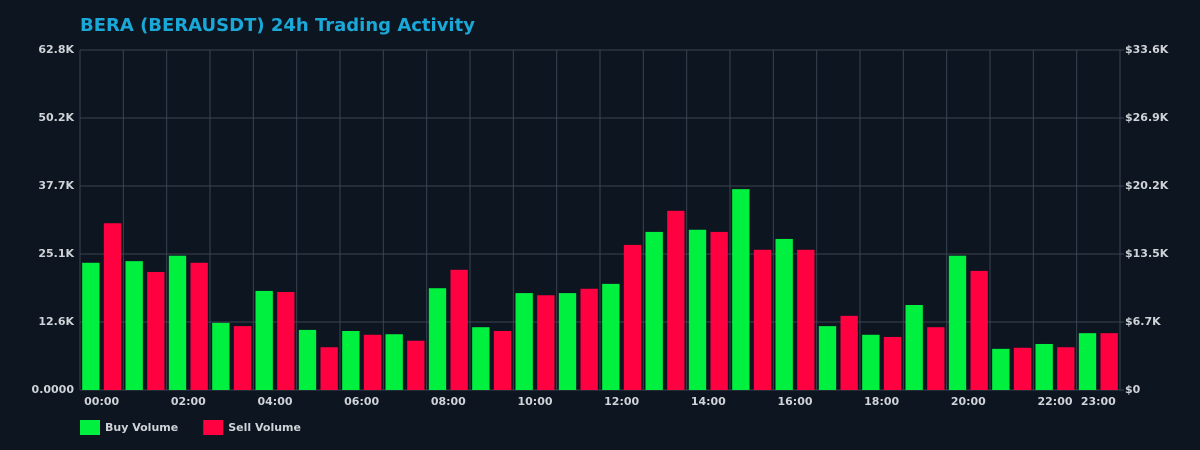 Image resolution: width=1200 pixels, height=450 pixels. What do you see at coordinates (277, 25) in the screenshot?
I see `chart-title: BERA (BERAUSDT) 24h Trading Activity` at bounding box center [277, 25].